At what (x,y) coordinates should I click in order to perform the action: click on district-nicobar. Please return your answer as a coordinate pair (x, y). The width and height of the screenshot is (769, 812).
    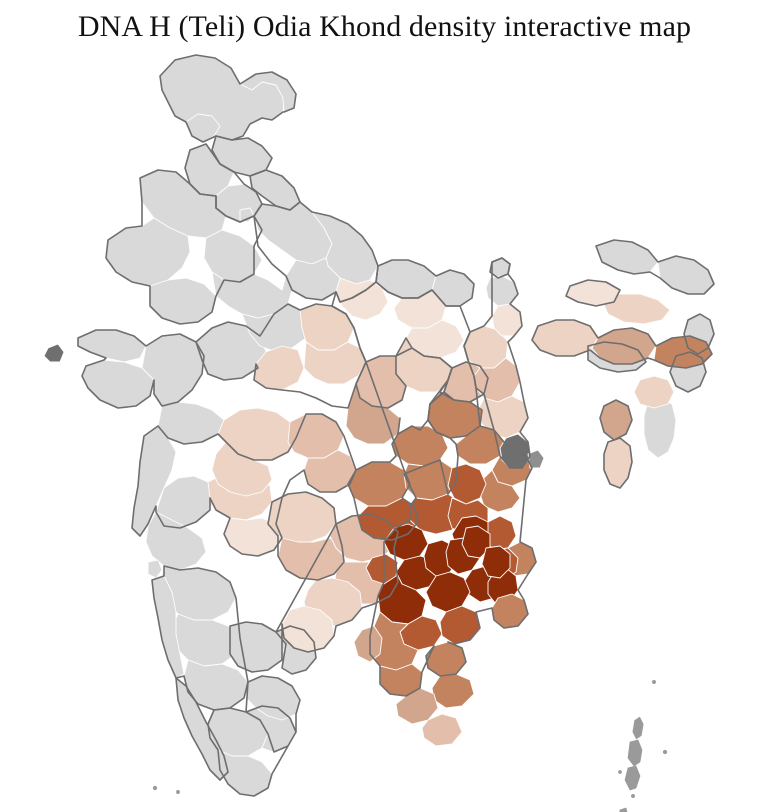
    Looking at the image, I should click on (623, 809).